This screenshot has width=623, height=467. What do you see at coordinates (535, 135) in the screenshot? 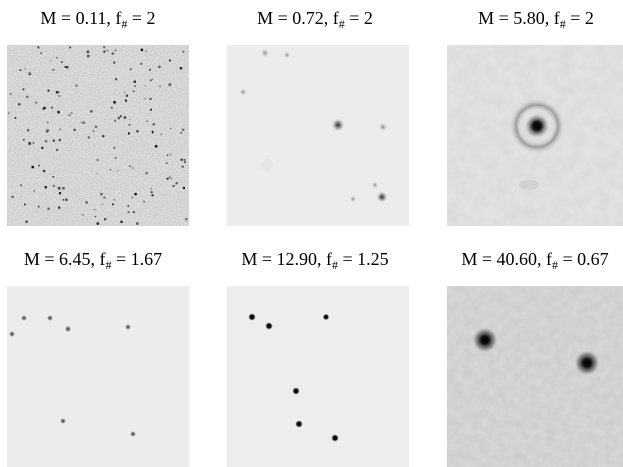
I see `panel-3-image` at bounding box center [535, 135].